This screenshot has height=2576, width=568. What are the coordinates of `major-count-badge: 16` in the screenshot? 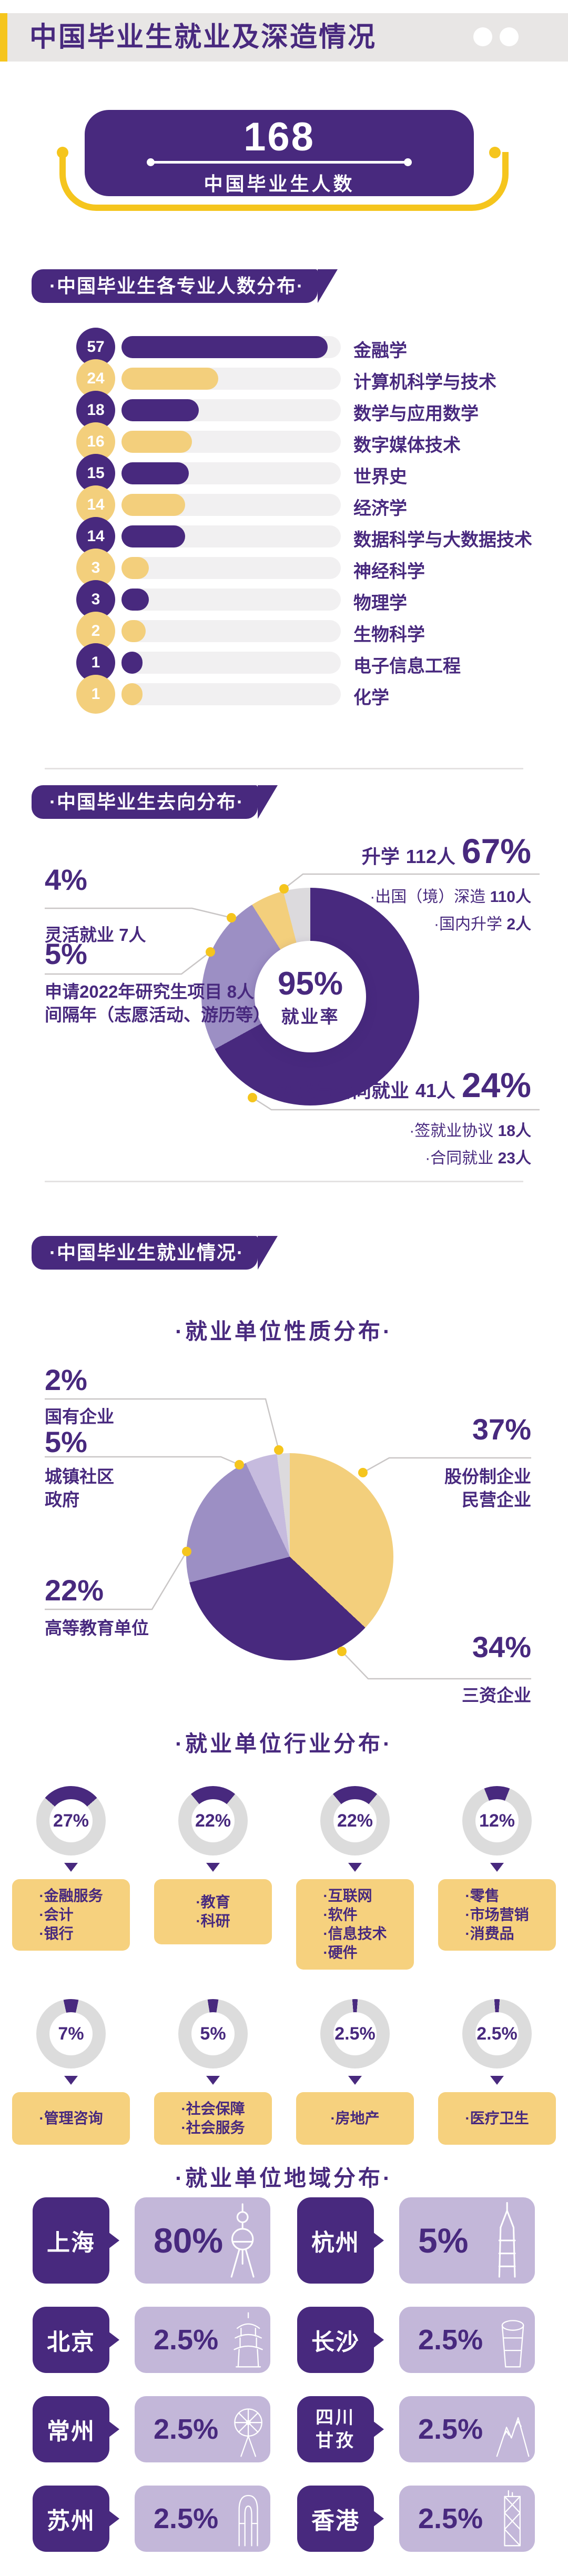 It's located at (95, 441).